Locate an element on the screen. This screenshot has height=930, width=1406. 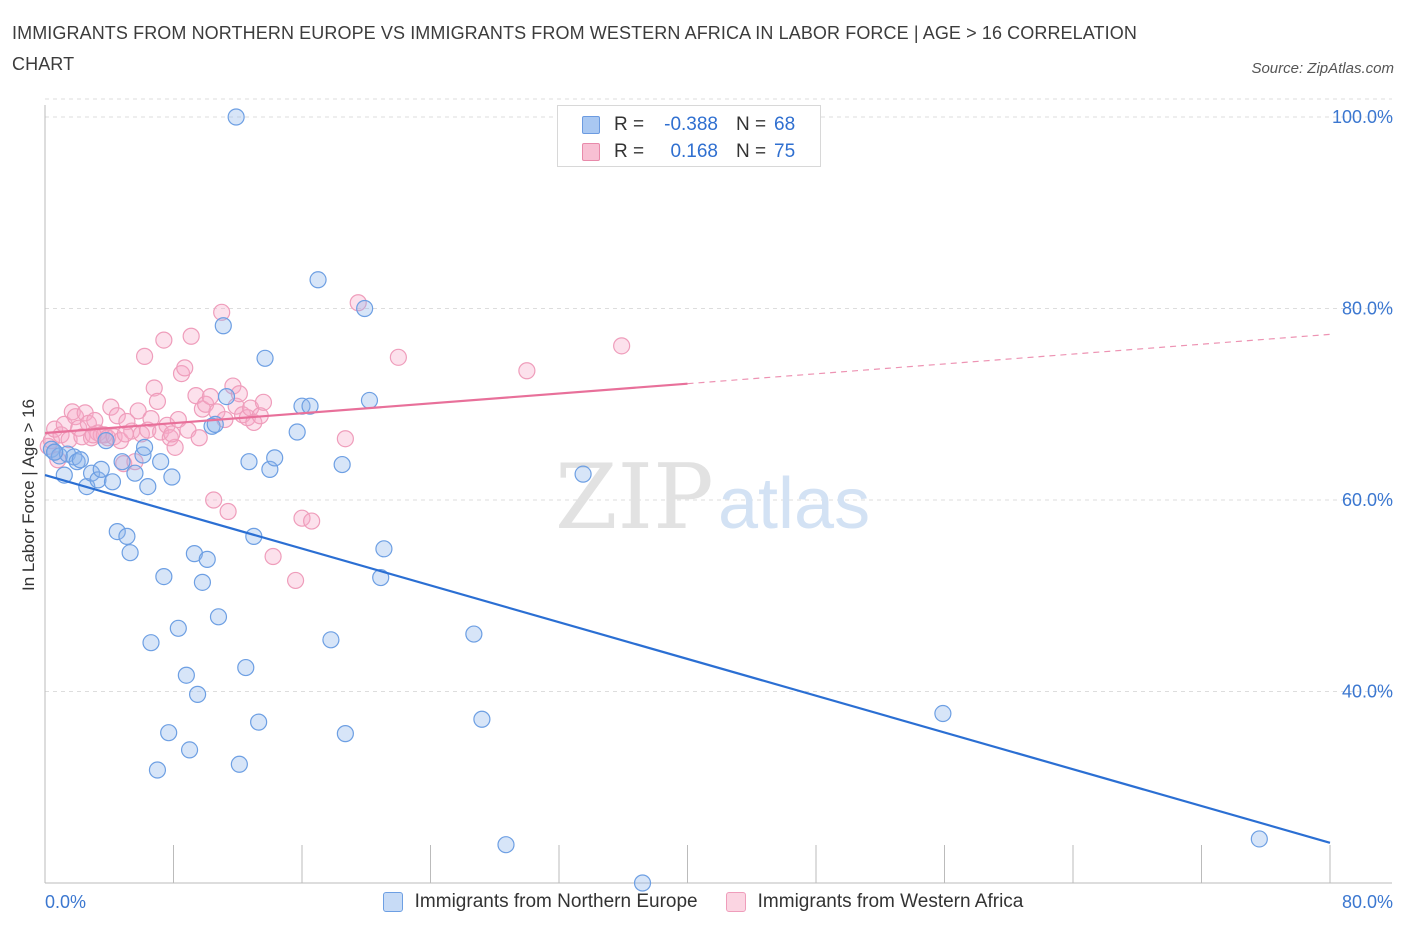
x-tick-label: 0.0% is located at coordinates (65, 902).